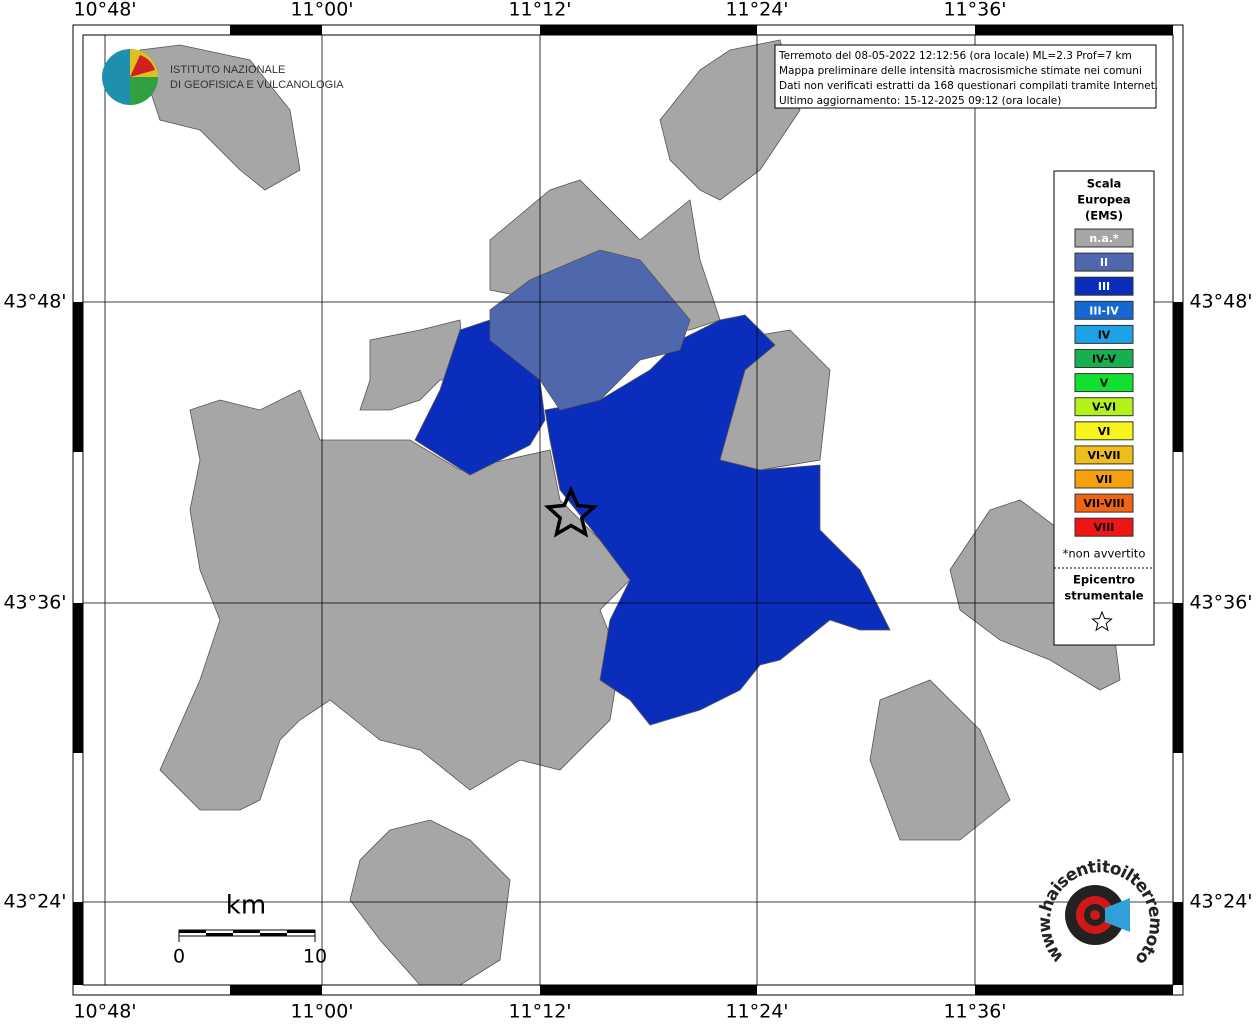 Image resolution: width=1256 pixels, height=1028 pixels. Describe the element at coordinates (1104, 554) in the screenshot. I see `legend-note: *non avvertito` at that location.